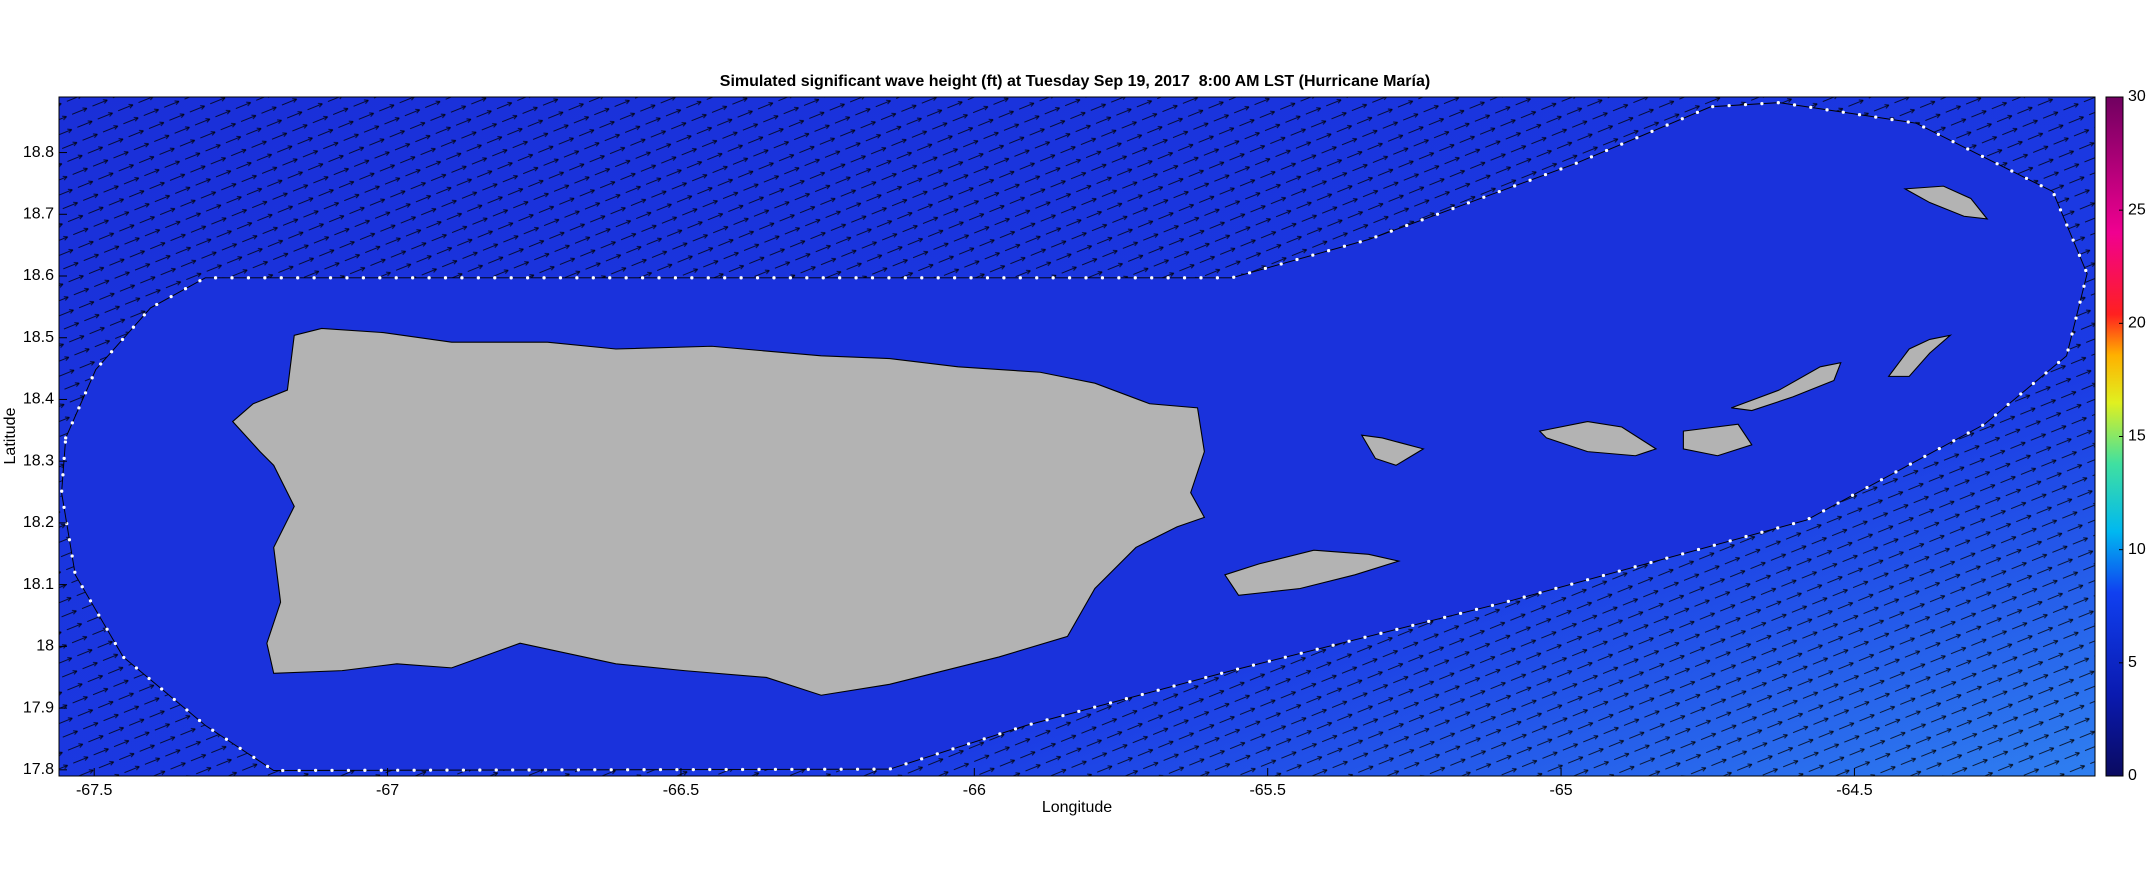  Describe the element at coordinates (2137, 209) in the screenshot. I see `colorbar-tick-label: 25` at that location.